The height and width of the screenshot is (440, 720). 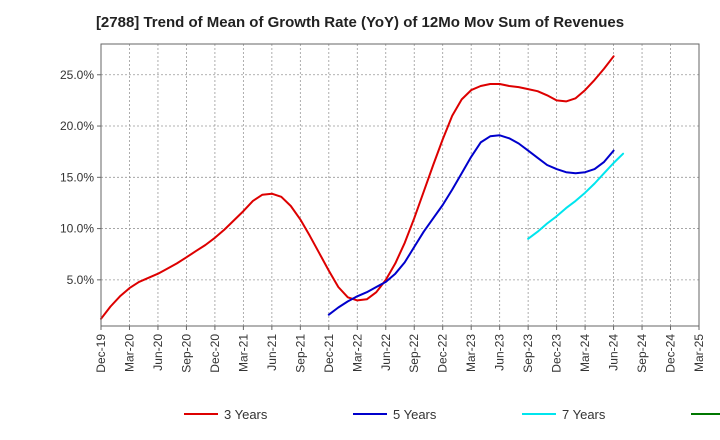 What do you see at coordinates (186, 353) in the screenshot?
I see `x-tick-label: Sep-20` at bounding box center [186, 353].